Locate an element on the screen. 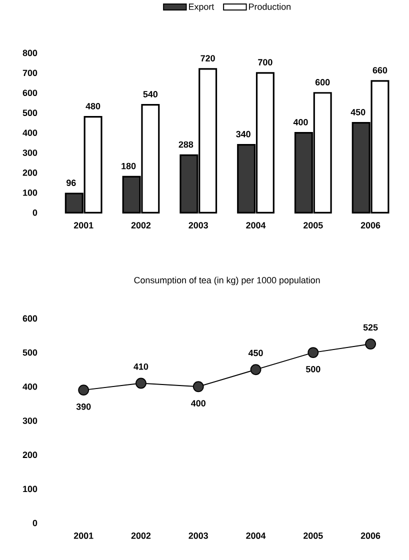 This screenshot has width=409, height=560. data-label: 340 is located at coordinates (243, 134).